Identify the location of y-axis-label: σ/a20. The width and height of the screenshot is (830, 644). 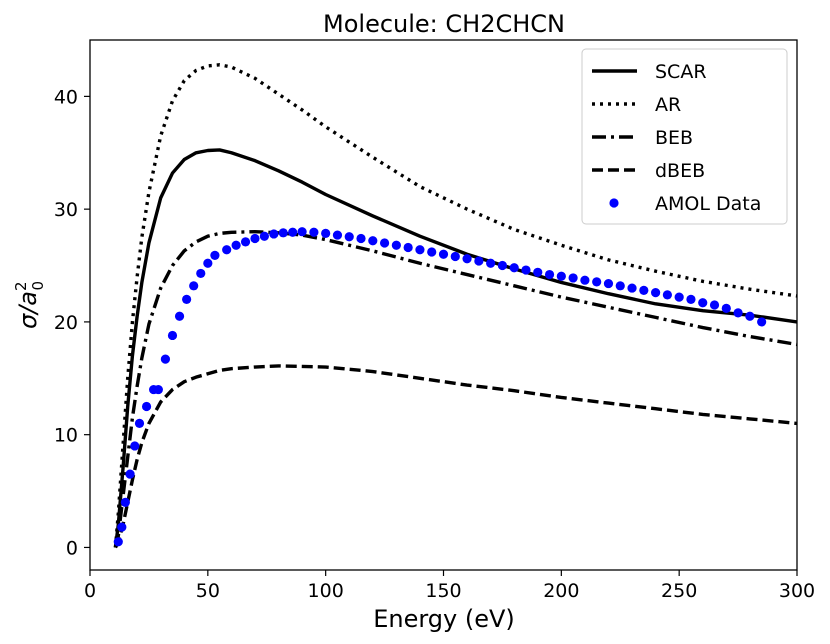
(29, 305).